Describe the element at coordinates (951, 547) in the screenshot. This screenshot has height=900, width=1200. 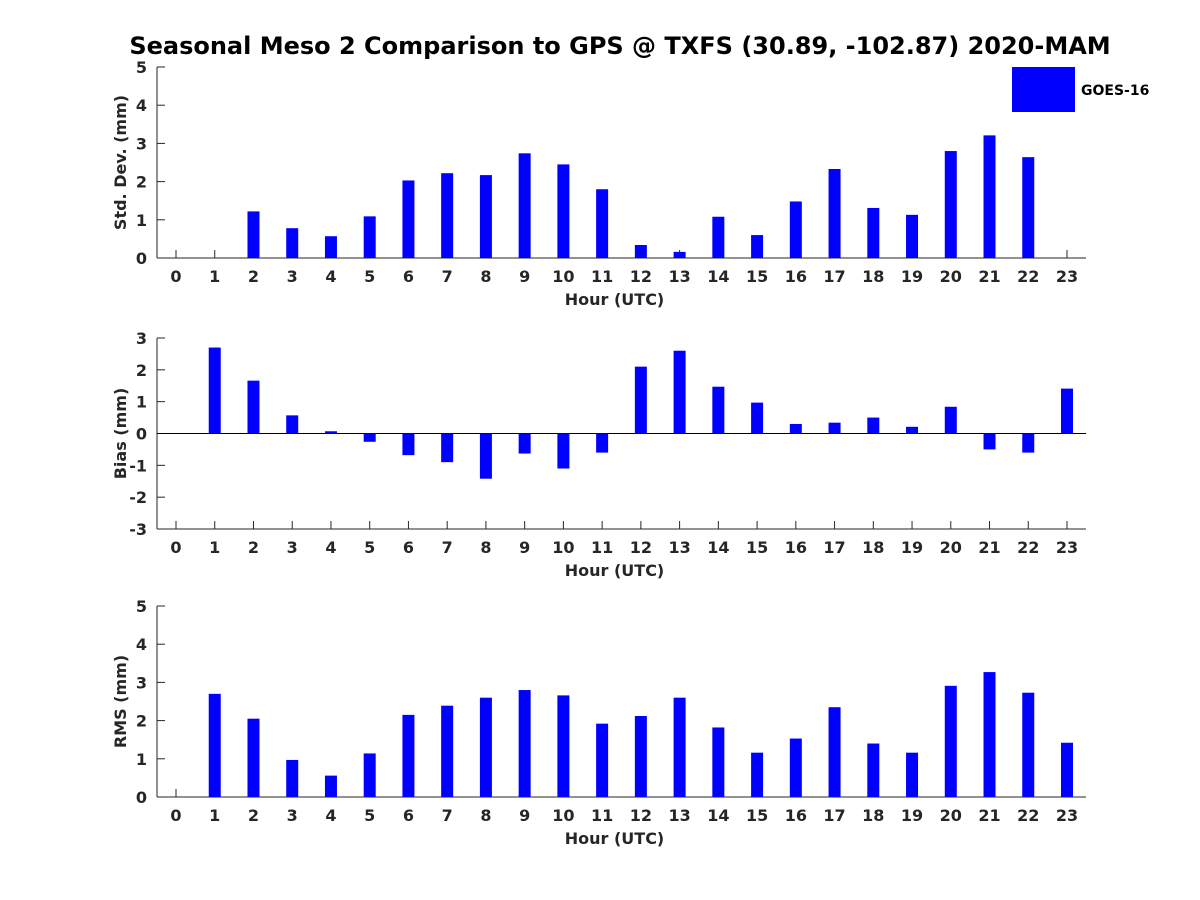
I see `bias-x-tick-label: 20` at that location.